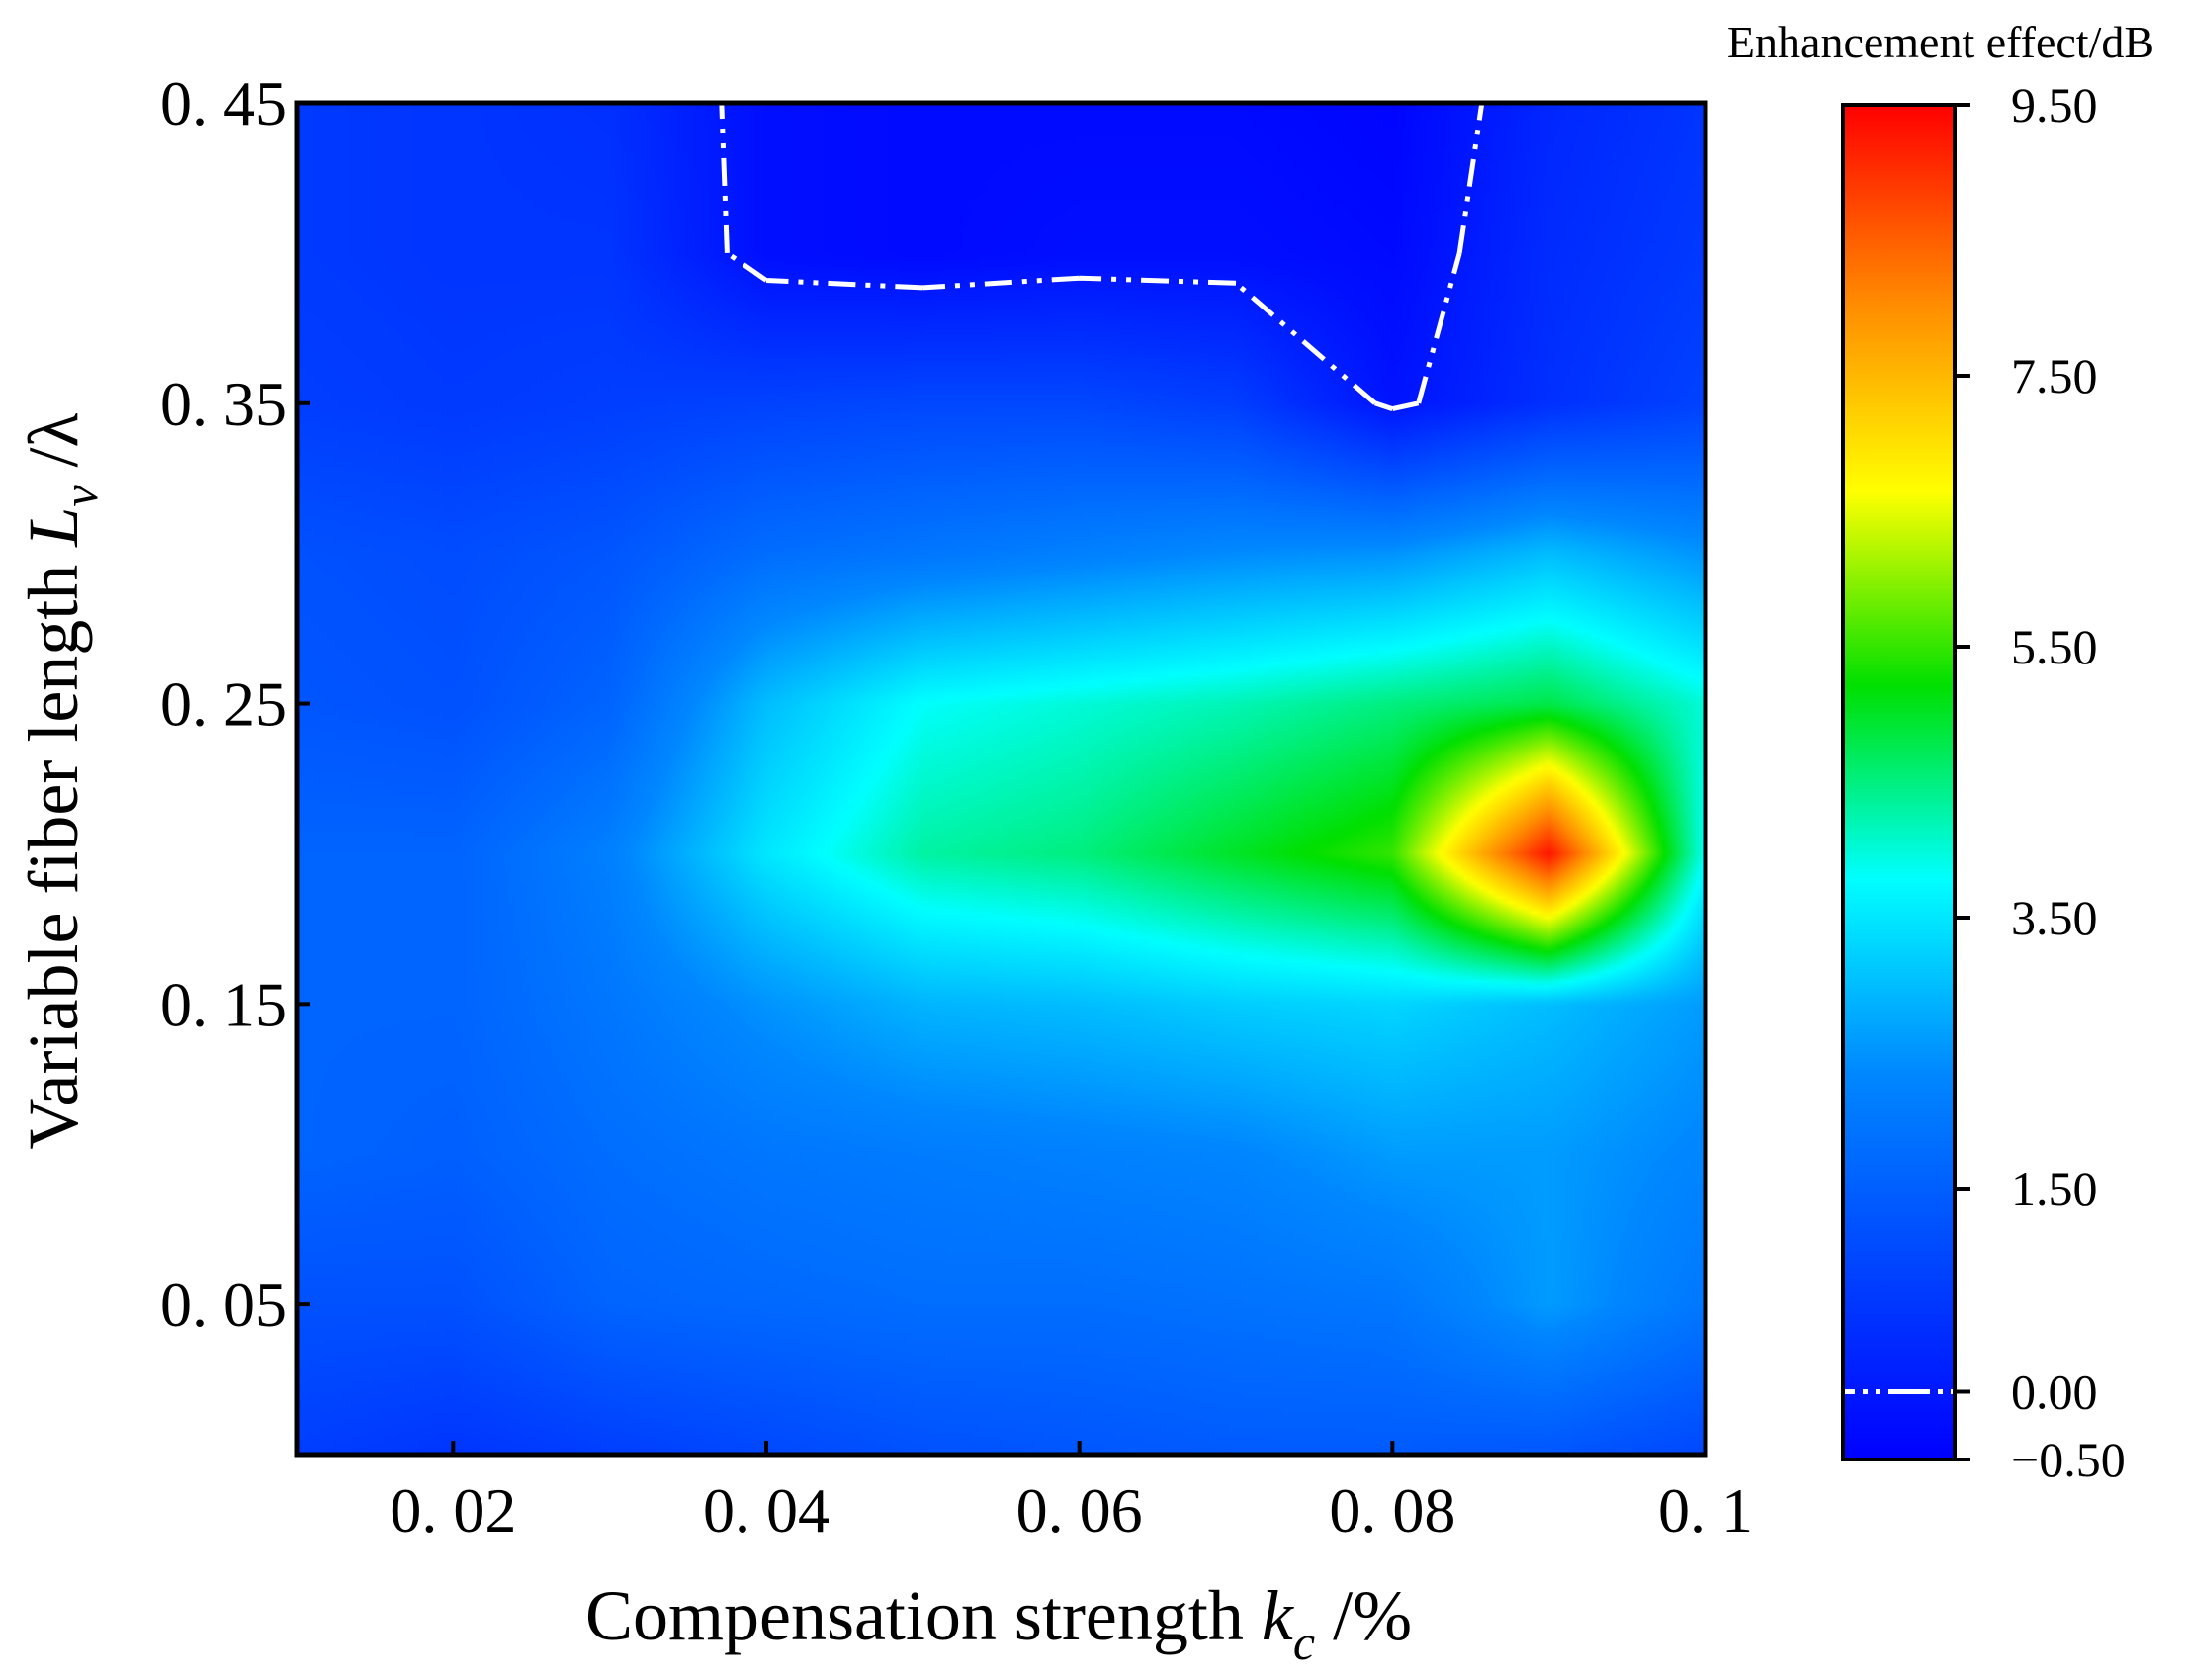 The height and width of the screenshot is (1680, 2186). I want to click on y-tick-label: 0. 35, so click(224, 404).